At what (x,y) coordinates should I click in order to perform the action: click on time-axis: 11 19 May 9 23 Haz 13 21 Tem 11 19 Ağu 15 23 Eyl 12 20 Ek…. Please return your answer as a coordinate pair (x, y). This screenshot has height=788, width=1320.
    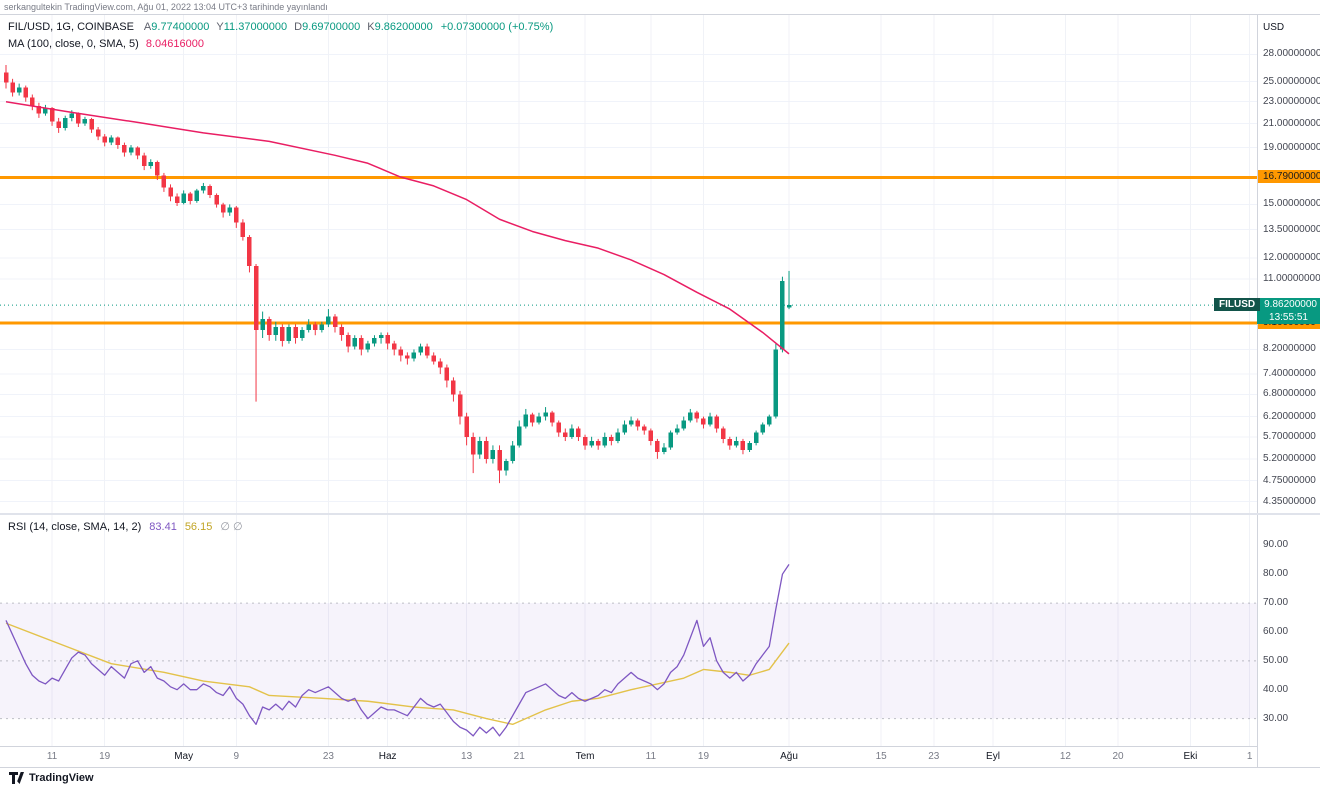
    Looking at the image, I should click on (628, 756).